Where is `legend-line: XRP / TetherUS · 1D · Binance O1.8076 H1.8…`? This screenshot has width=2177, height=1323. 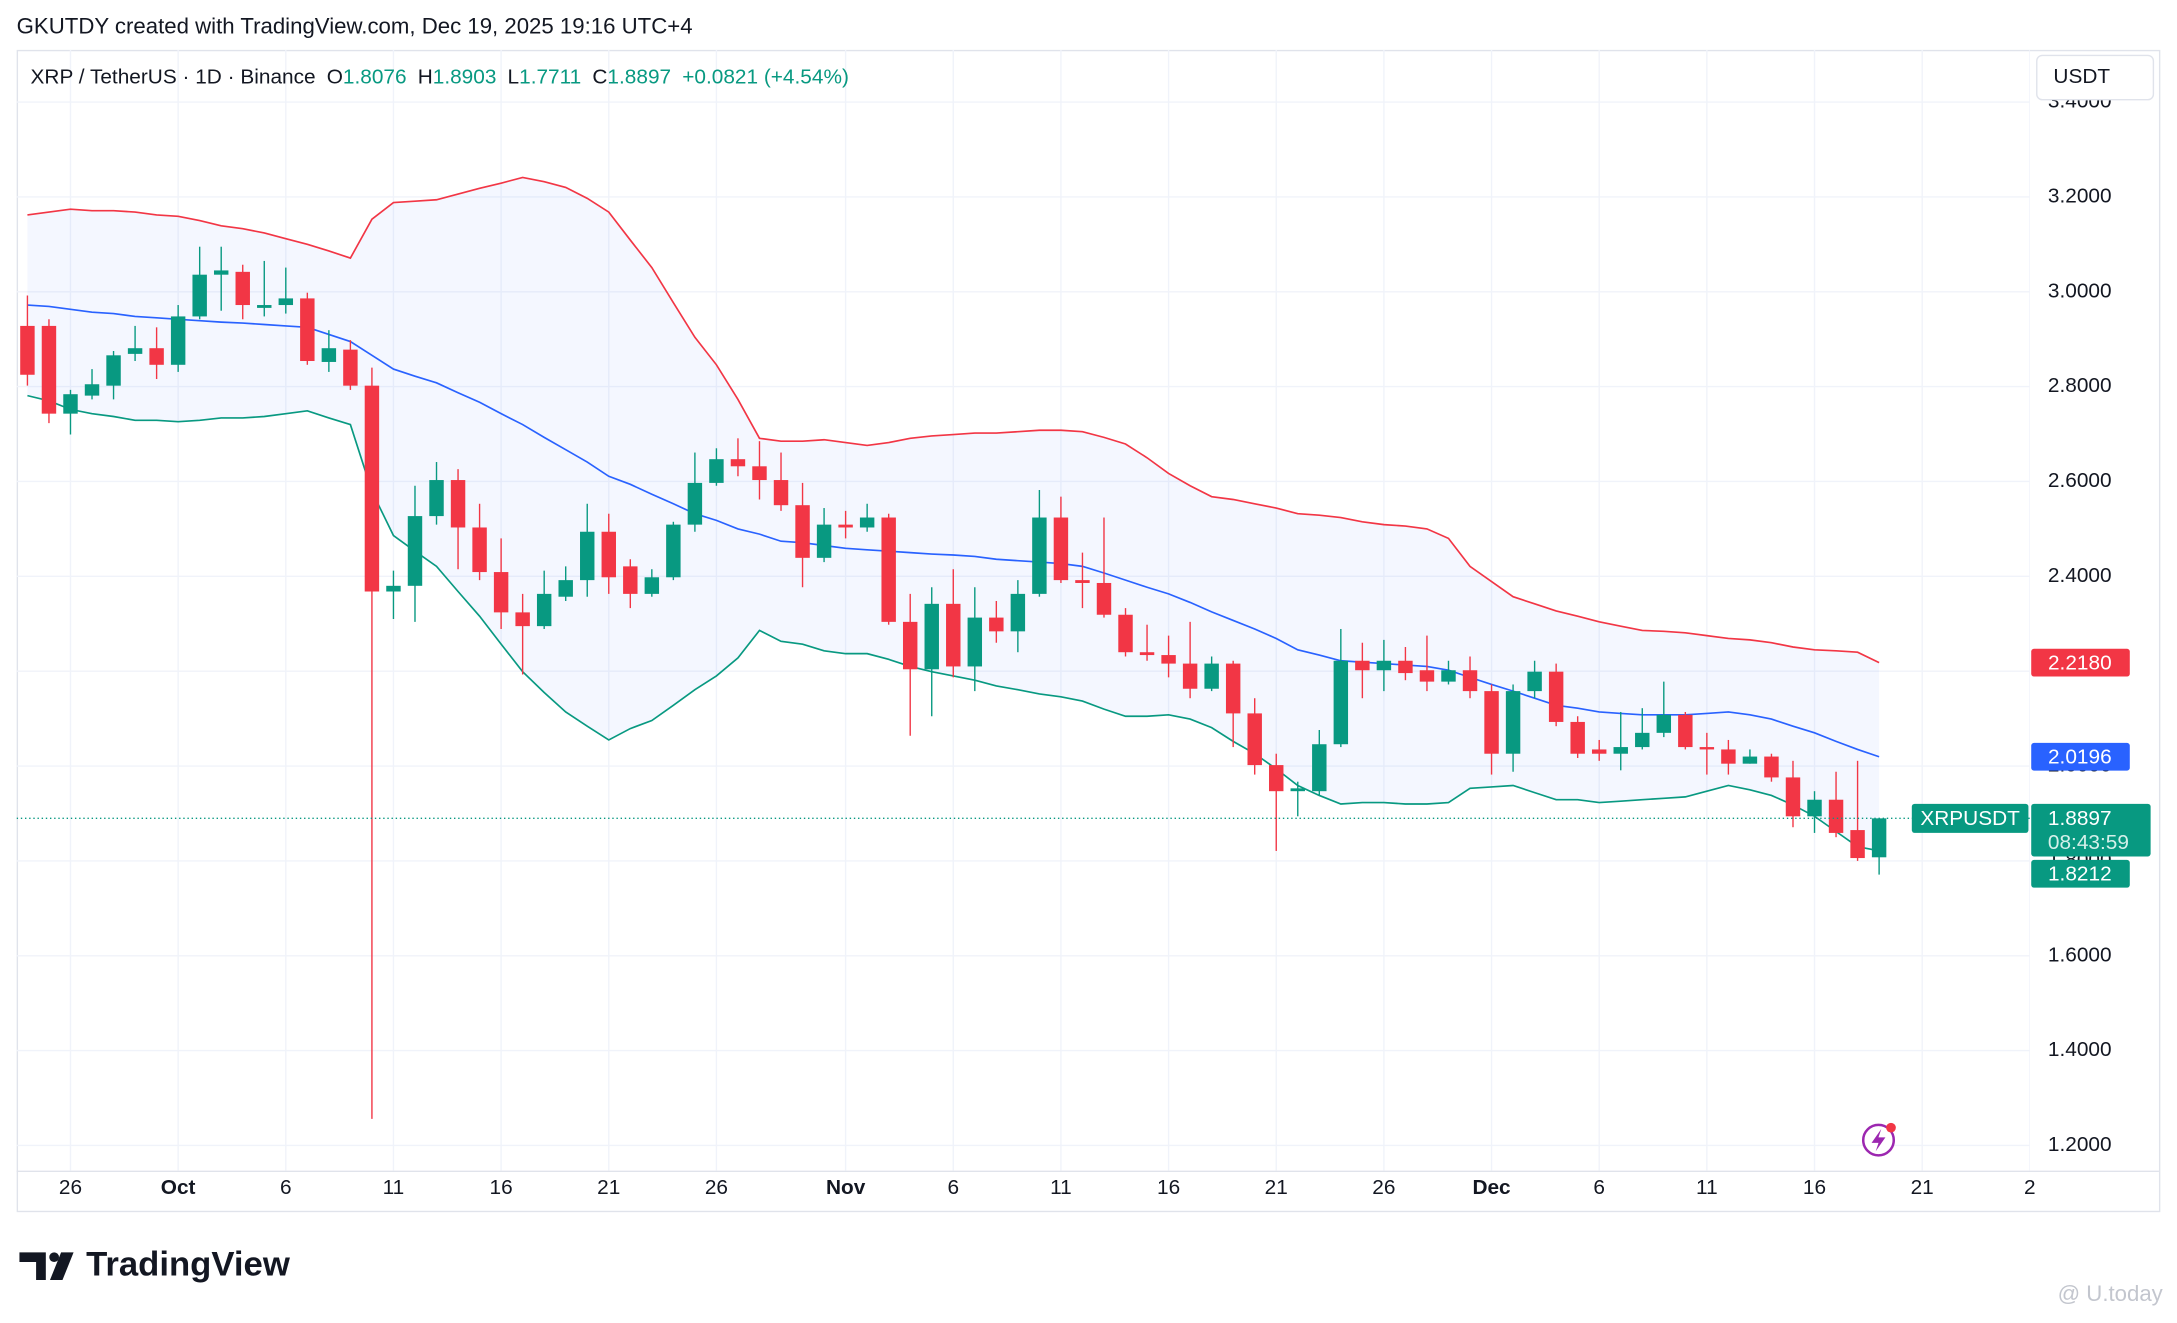 legend-line: XRP / TetherUS · 1D · Binance O1.8076 H1.8… is located at coordinates (440, 76).